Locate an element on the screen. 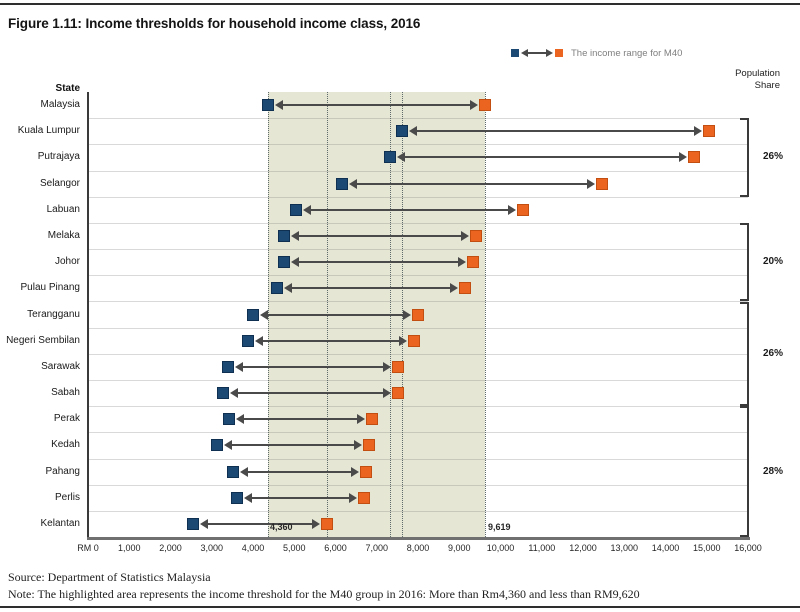 This screenshot has width=800, height=612. x-axis-tick-label: 15,000 is located at coordinates (707, 548).